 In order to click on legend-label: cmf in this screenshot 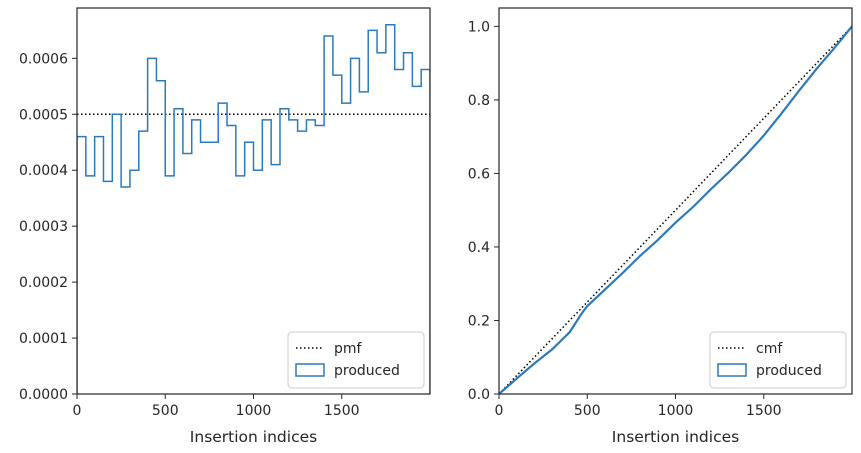, I will do `click(769, 349)`.